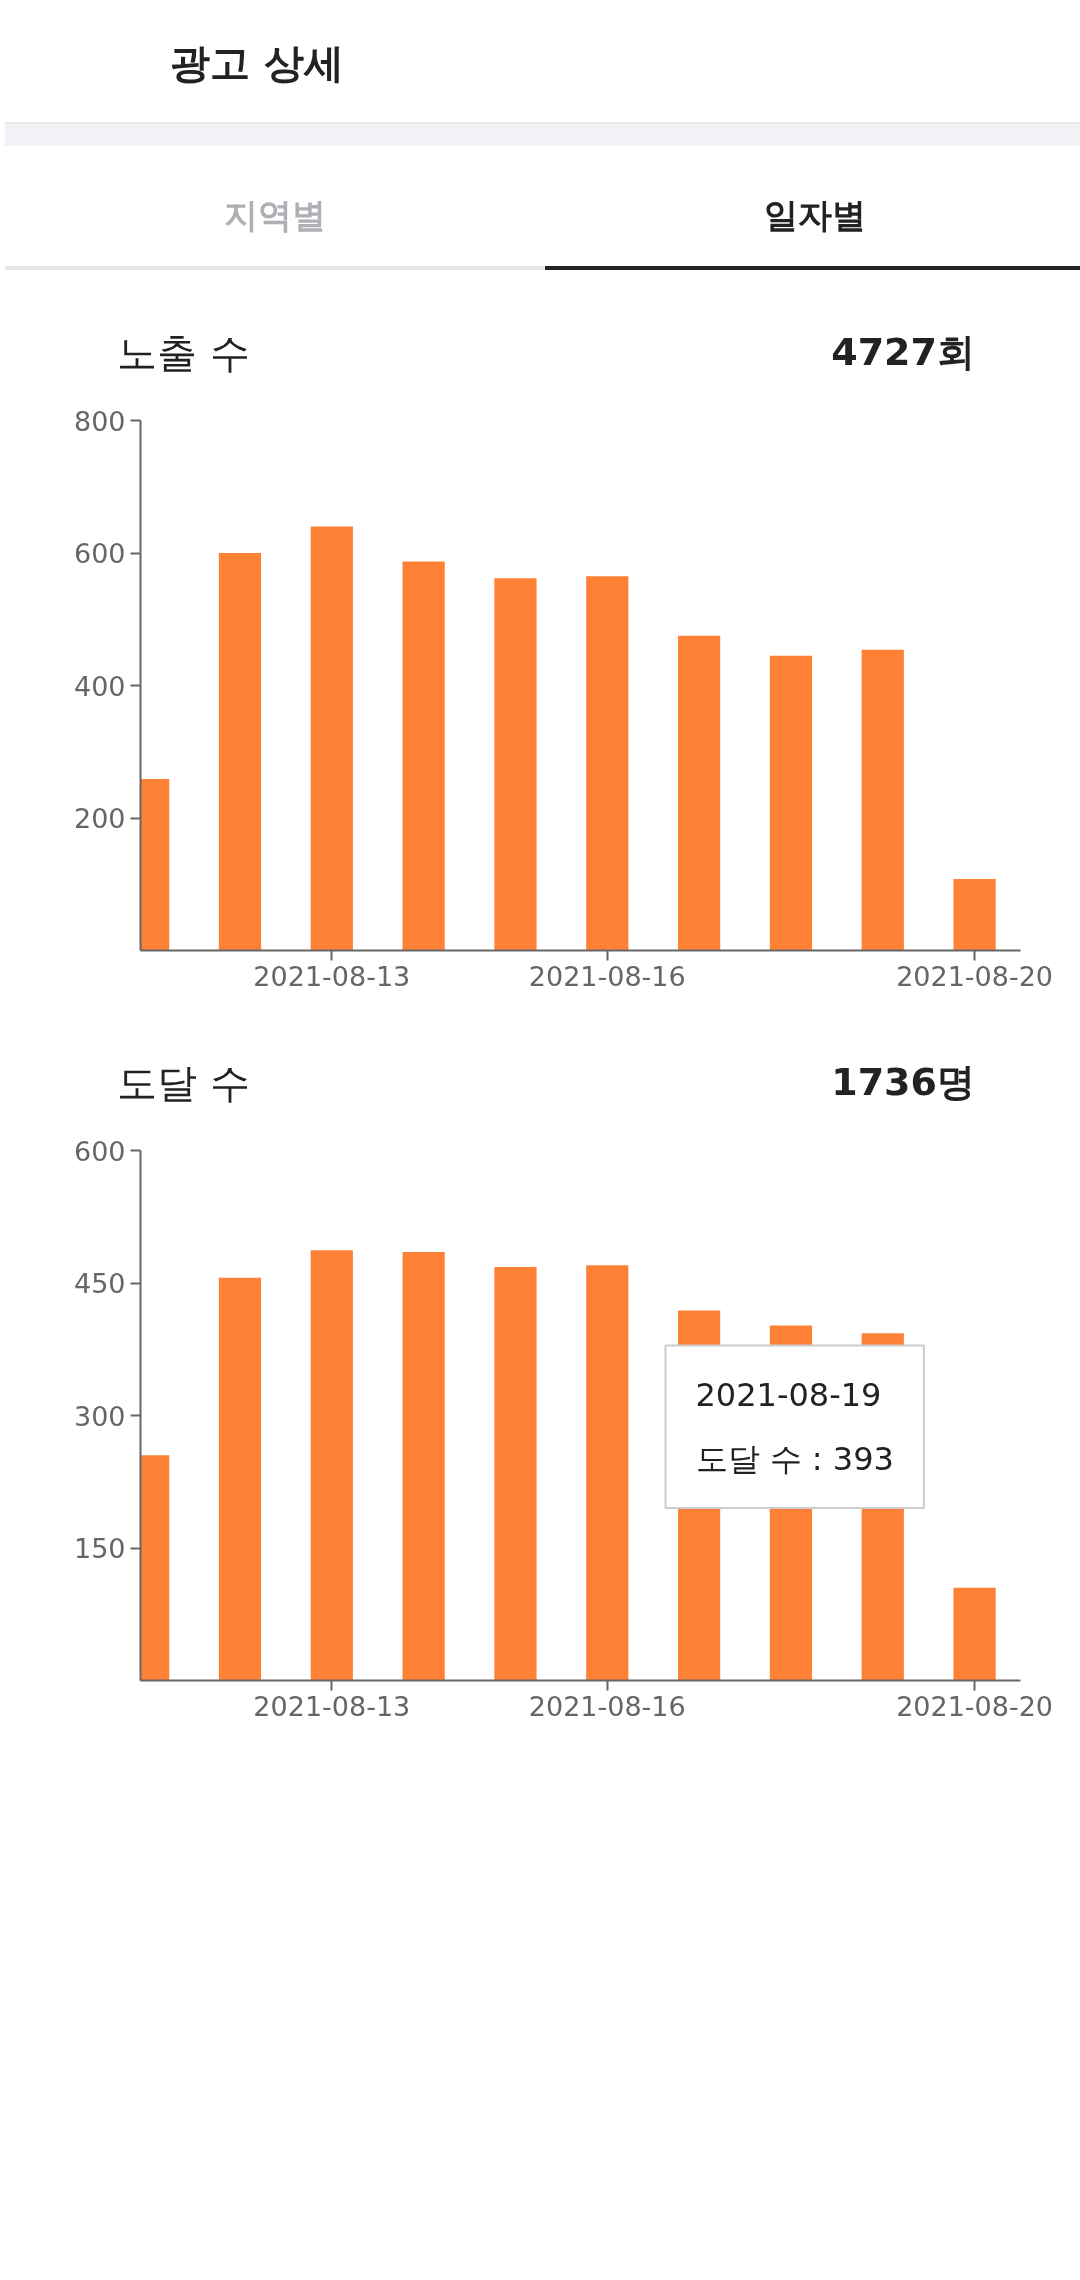  What do you see at coordinates (903, 1082) in the screenshot?
I see `text: 1736명` at bounding box center [903, 1082].